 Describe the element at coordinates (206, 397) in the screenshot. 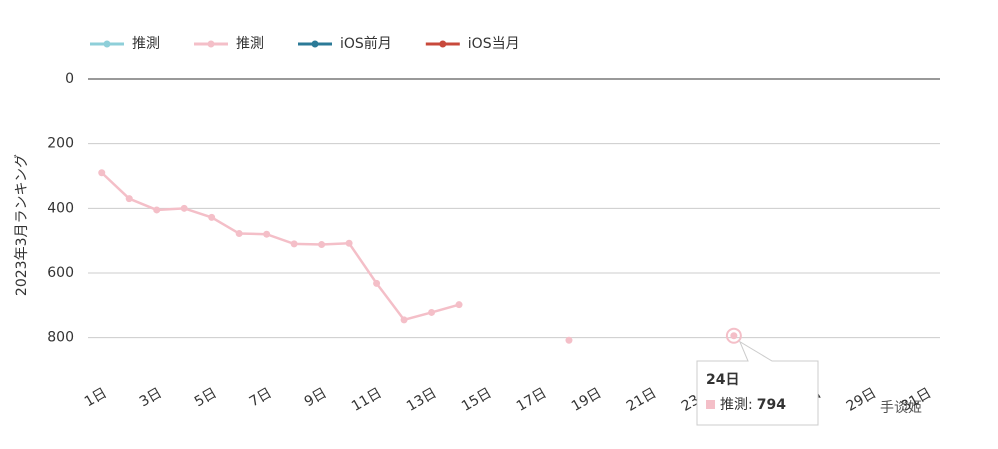

I see `x-tick-label: 5日` at that location.